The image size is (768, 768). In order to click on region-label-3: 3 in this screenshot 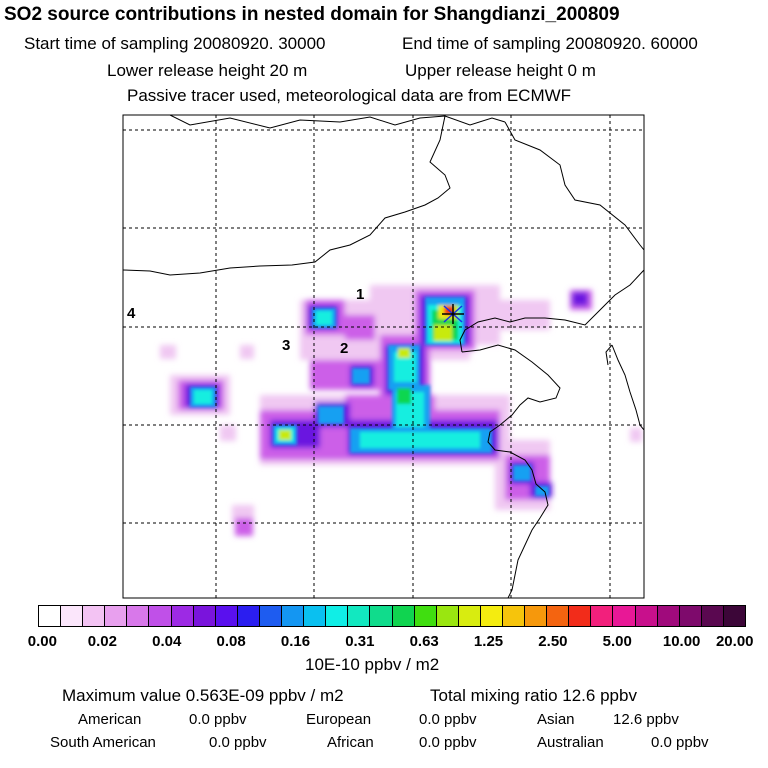, I will do `click(286, 345)`.